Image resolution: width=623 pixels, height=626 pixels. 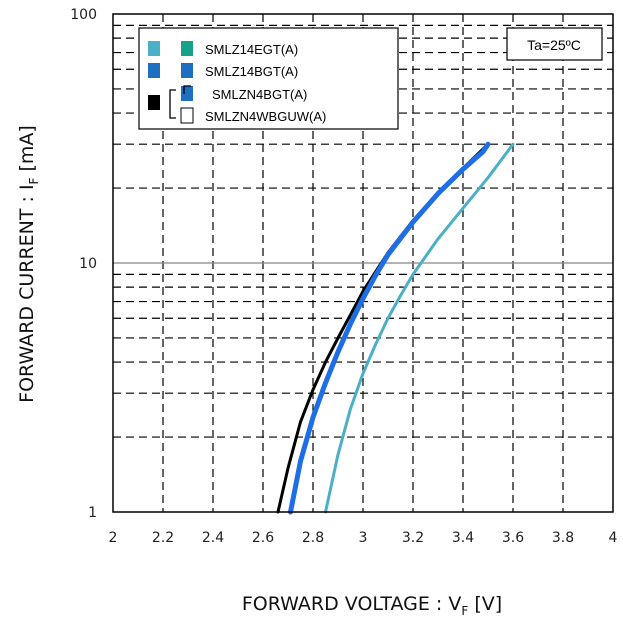 I want to click on x-tick-label: 2.2, so click(x=163, y=538).